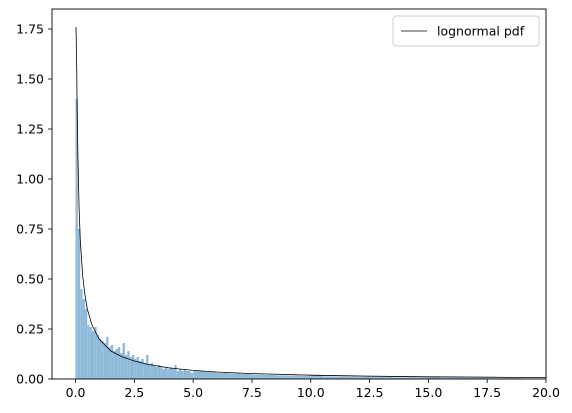 The height and width of the screenshot is (413, 572). Describe the element at coordinates (30, 329) in the screenshot. I see `y-tick-label: 0.25` at that location.